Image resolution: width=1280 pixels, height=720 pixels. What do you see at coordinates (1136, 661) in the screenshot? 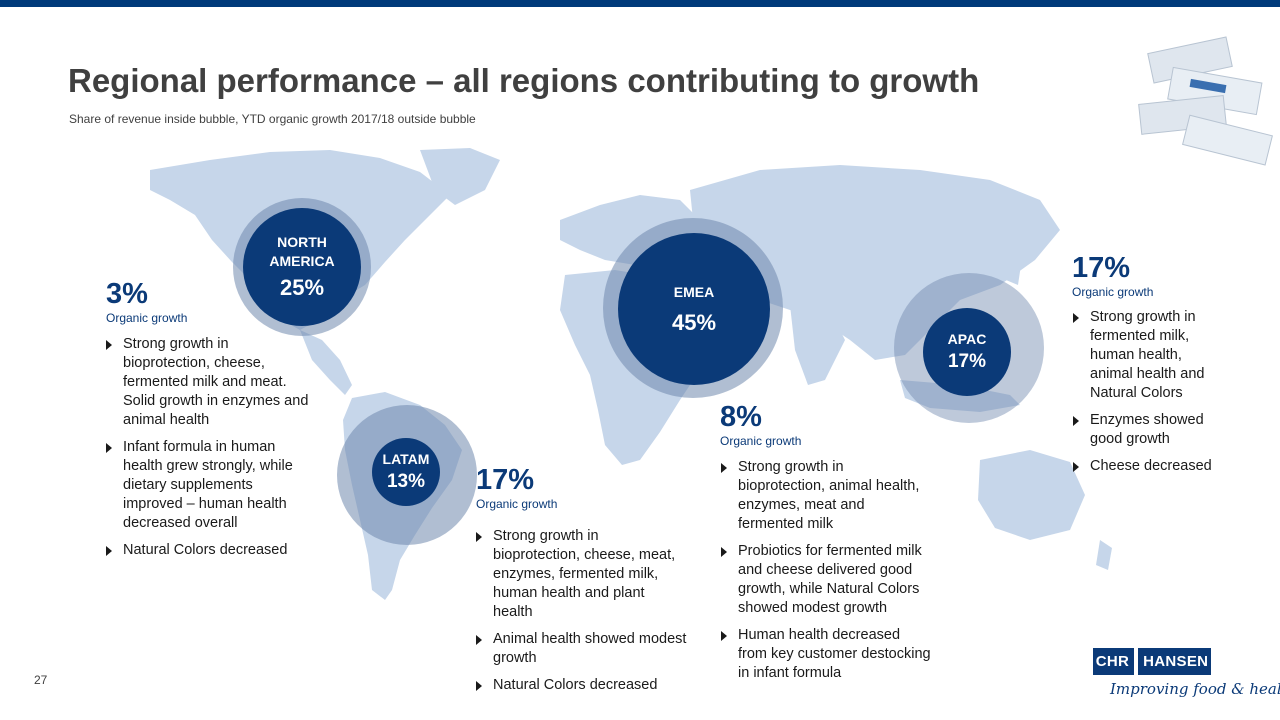
I see `logo-separator` at bounding box center [1136, 661].